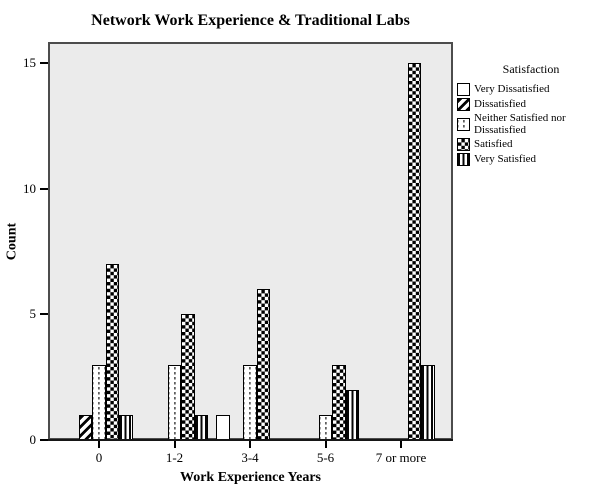 This screenshot has width=609, height=500. What do you see at coordinates (325, 457) in the screenshot?
I see `x-axis-tick-label: 5-6` at bounding box center [325, 457].